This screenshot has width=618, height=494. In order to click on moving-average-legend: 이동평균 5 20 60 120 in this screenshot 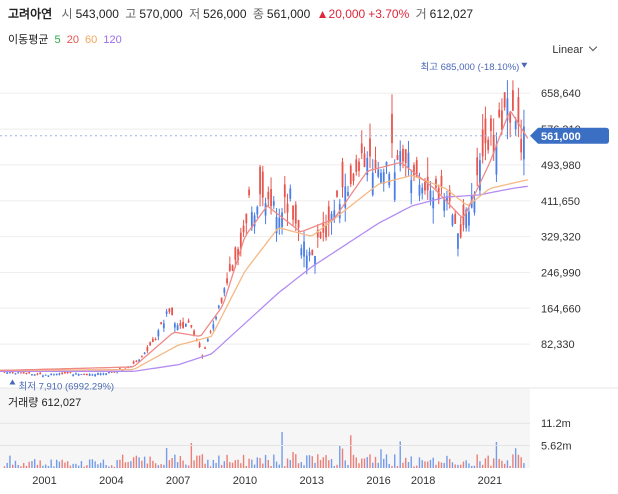, I will do `click(66, 39)`.